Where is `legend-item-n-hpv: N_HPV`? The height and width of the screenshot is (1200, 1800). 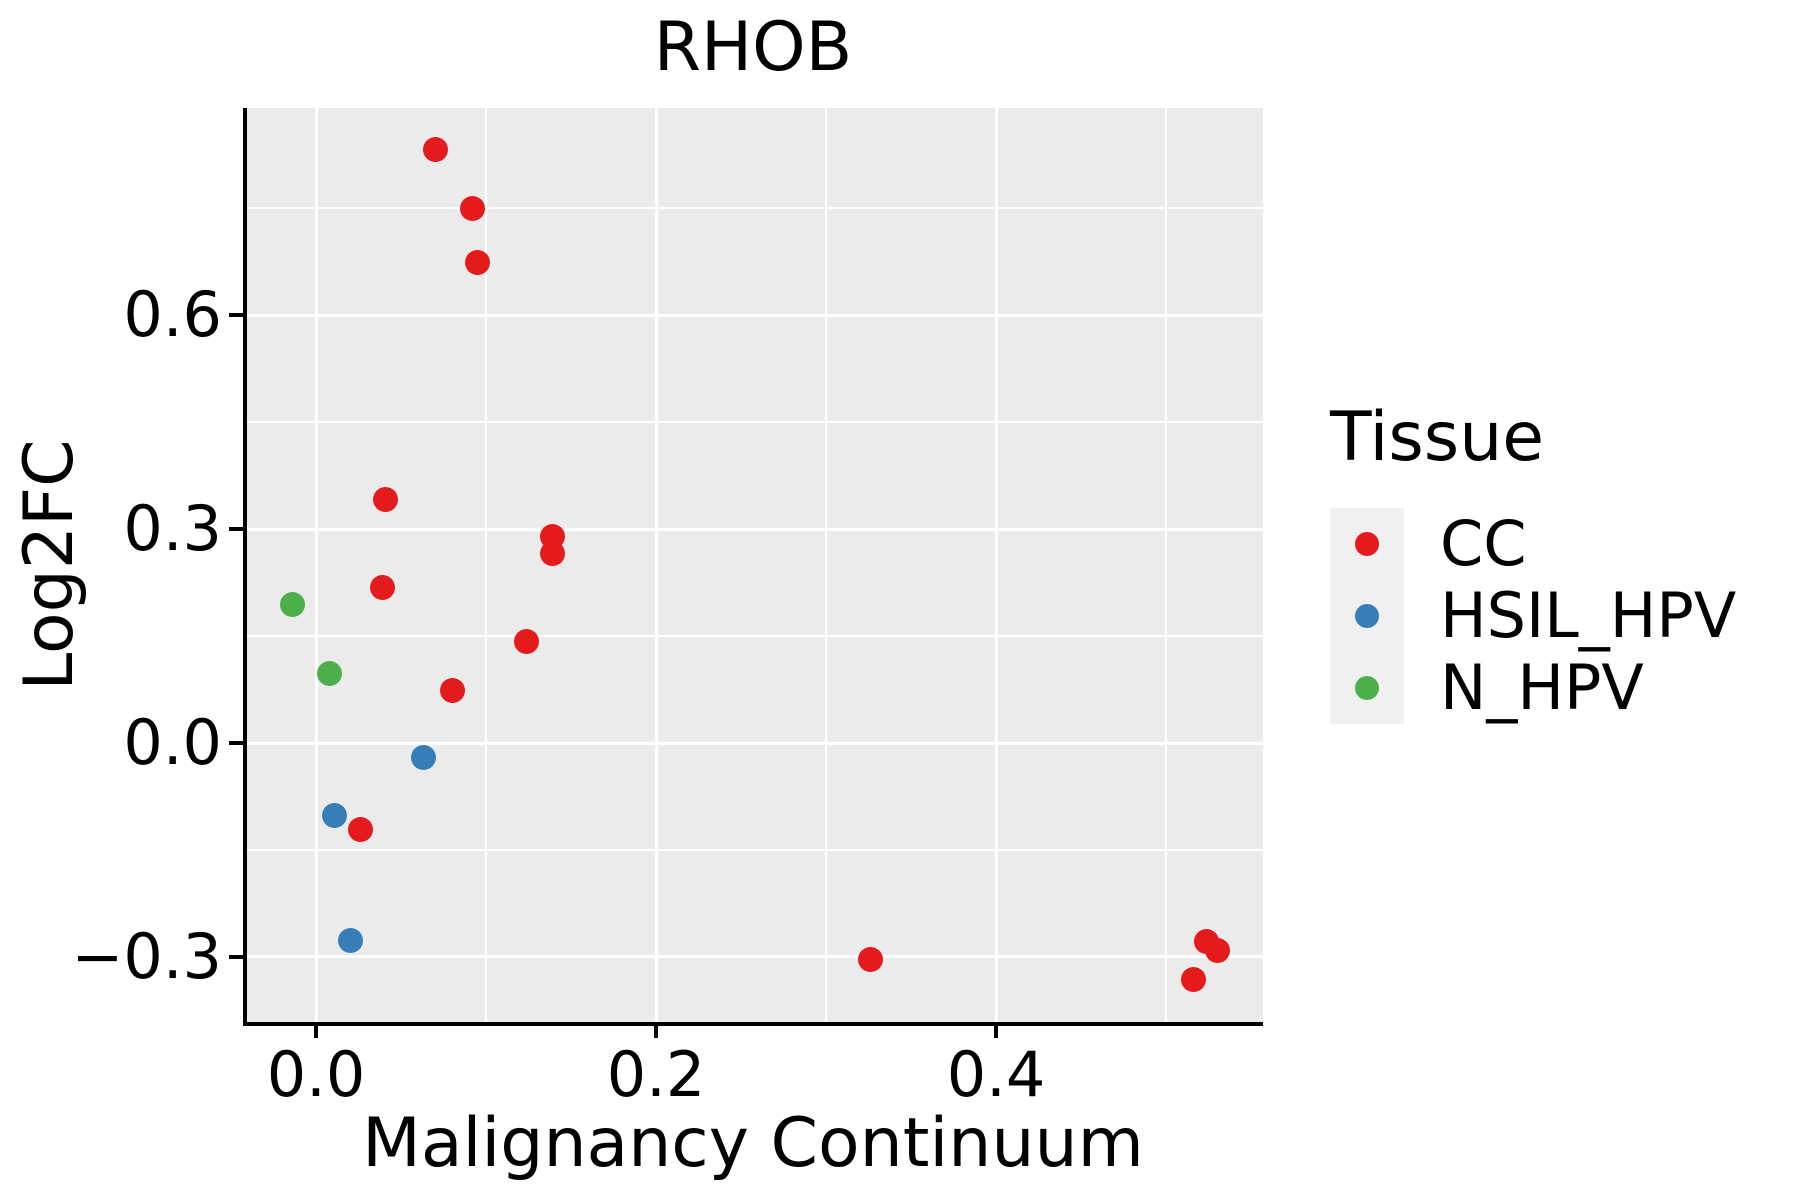
legend-item-n-hpv: N_HPV is located at coordinates (1533, 688).